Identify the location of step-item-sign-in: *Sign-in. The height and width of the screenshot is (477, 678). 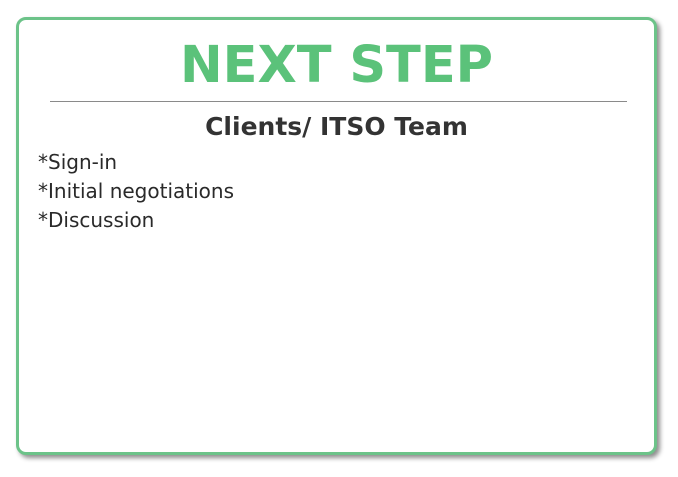
(136, 162).